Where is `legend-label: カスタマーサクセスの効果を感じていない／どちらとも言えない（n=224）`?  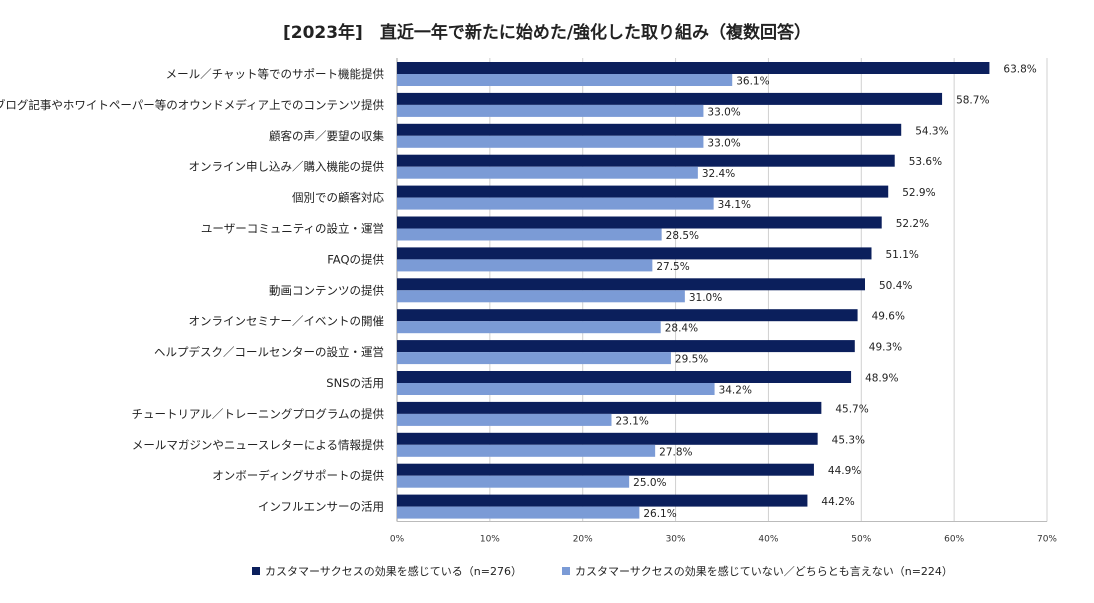
legend-label: カスタマーサクセスの効果を感じていない／どちらとも言えない（n=224） is located at coordinates (763, 571).